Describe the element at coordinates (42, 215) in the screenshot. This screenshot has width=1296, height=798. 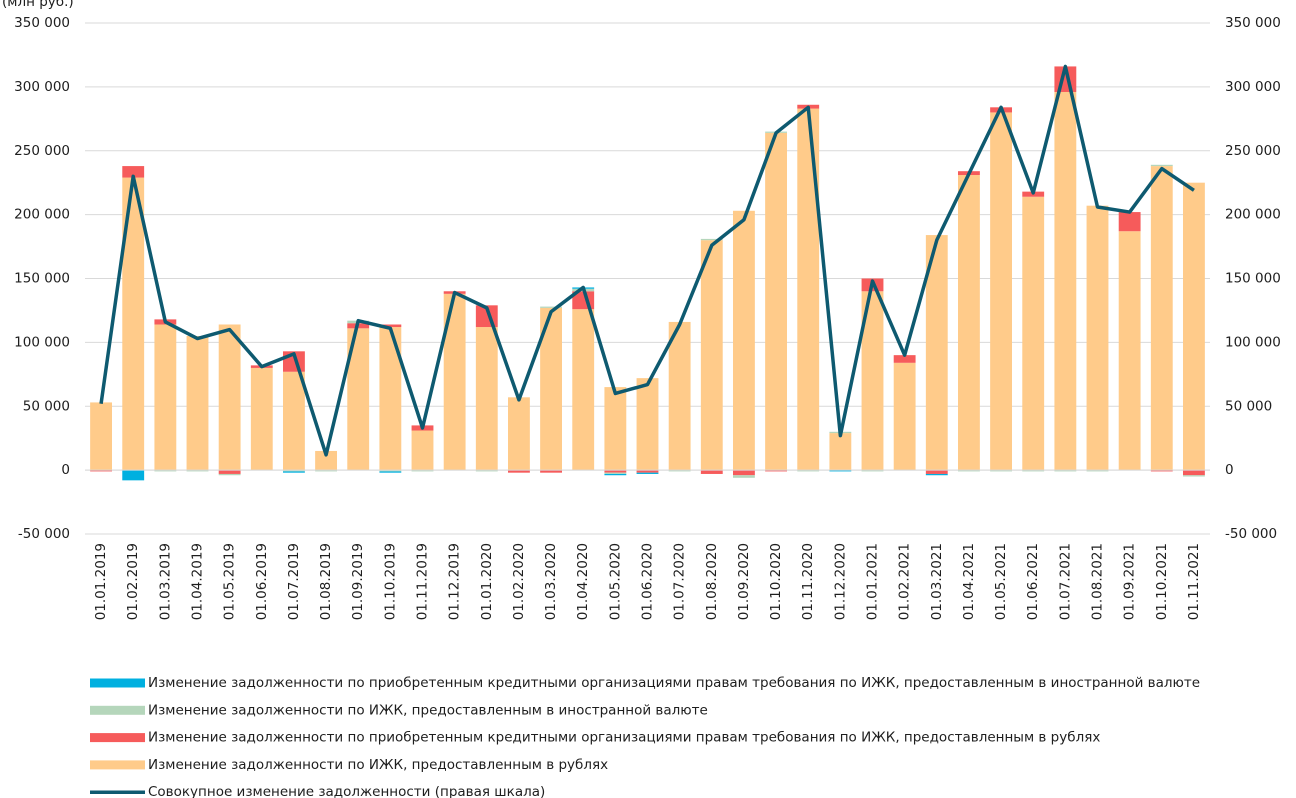
I see `y-tick-label: 200 000` at that location.